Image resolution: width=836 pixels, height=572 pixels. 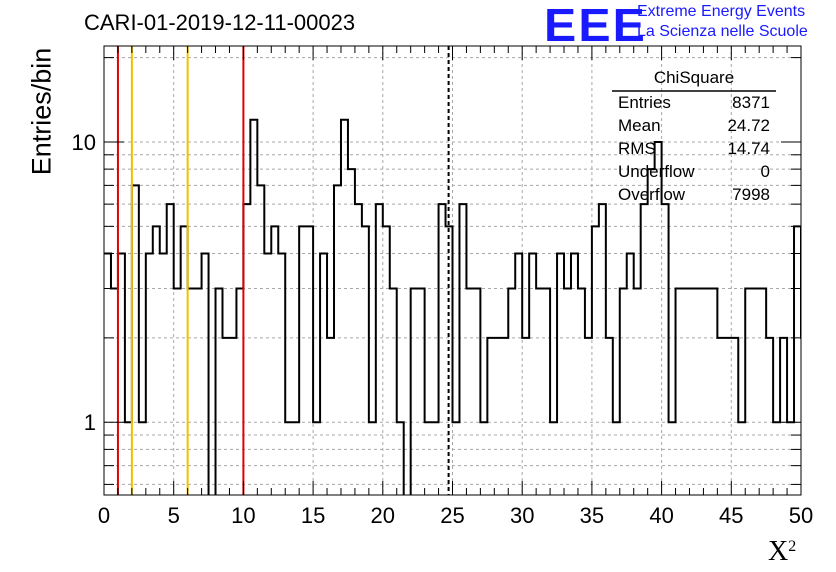 I want to click on y-tick-label: 10, so click(x=84, y=142).